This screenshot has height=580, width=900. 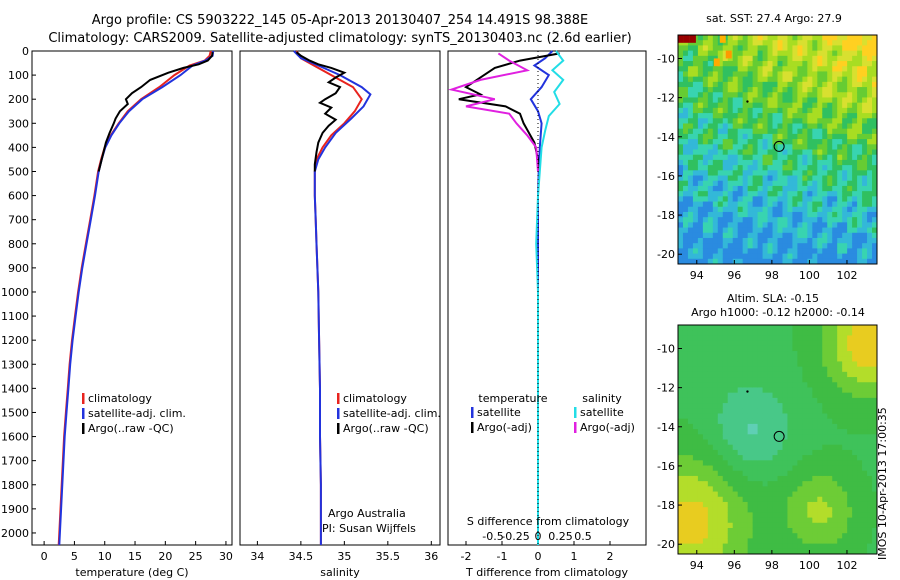 What do you see at coordinates (466, 556) in the screenshot?
I see `difference-xtick-label: -2` at bounding box center [466, 556].